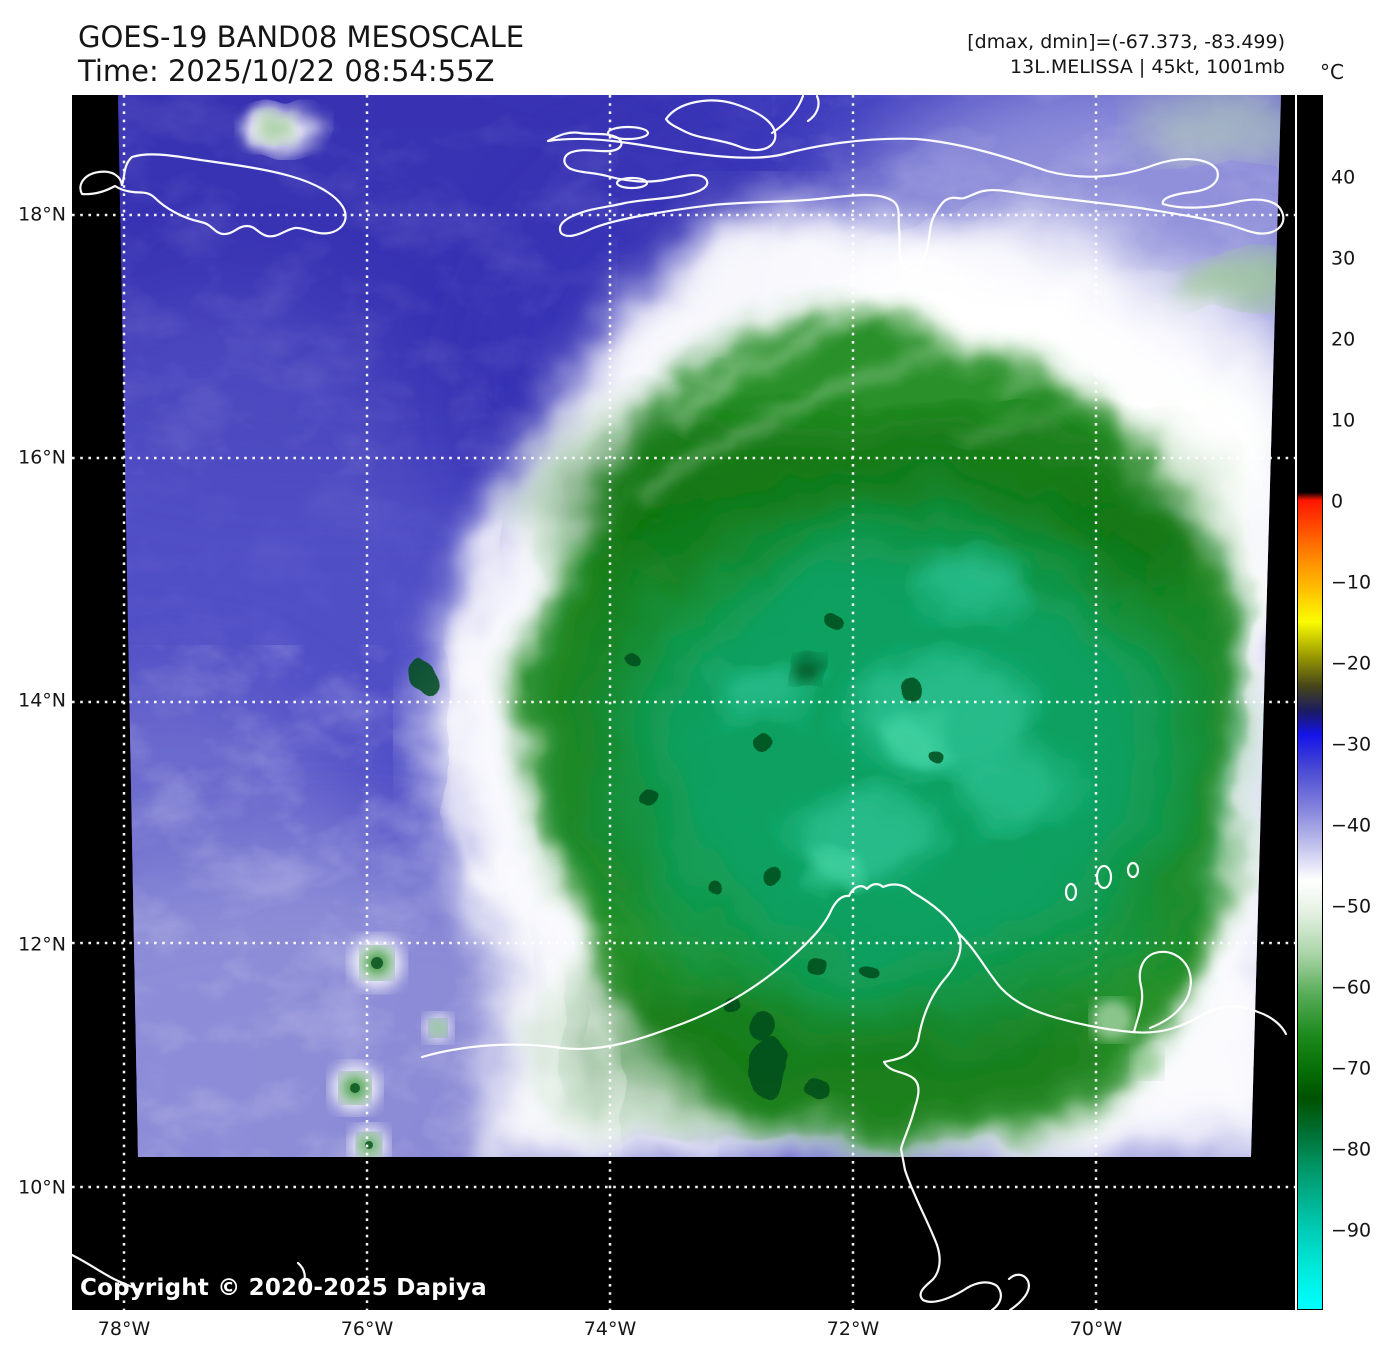 Image resolution: width=1390 pixels, height=1359 pixels. What do you see at coordinates (42, 1187) in the screenshot?
I see `lat-tick-label: 10°N` at bounding box center [42, 1187].